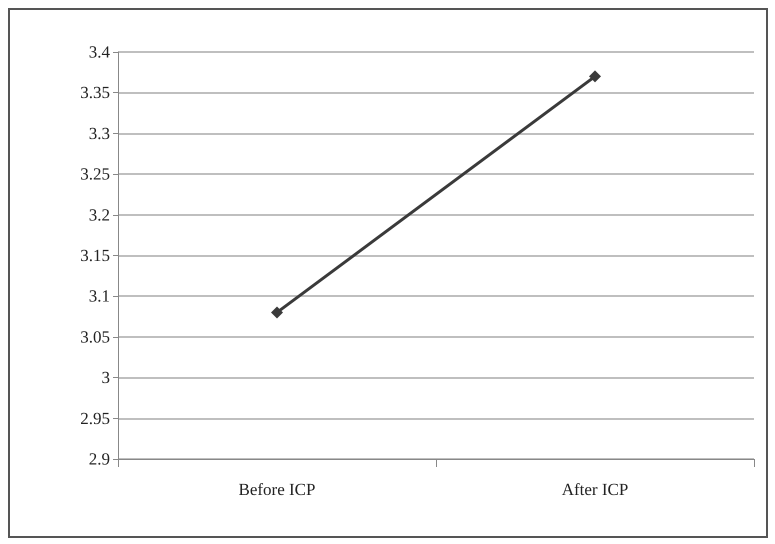  I want to click on y-tick-label: 3.2, so click(99, 214).